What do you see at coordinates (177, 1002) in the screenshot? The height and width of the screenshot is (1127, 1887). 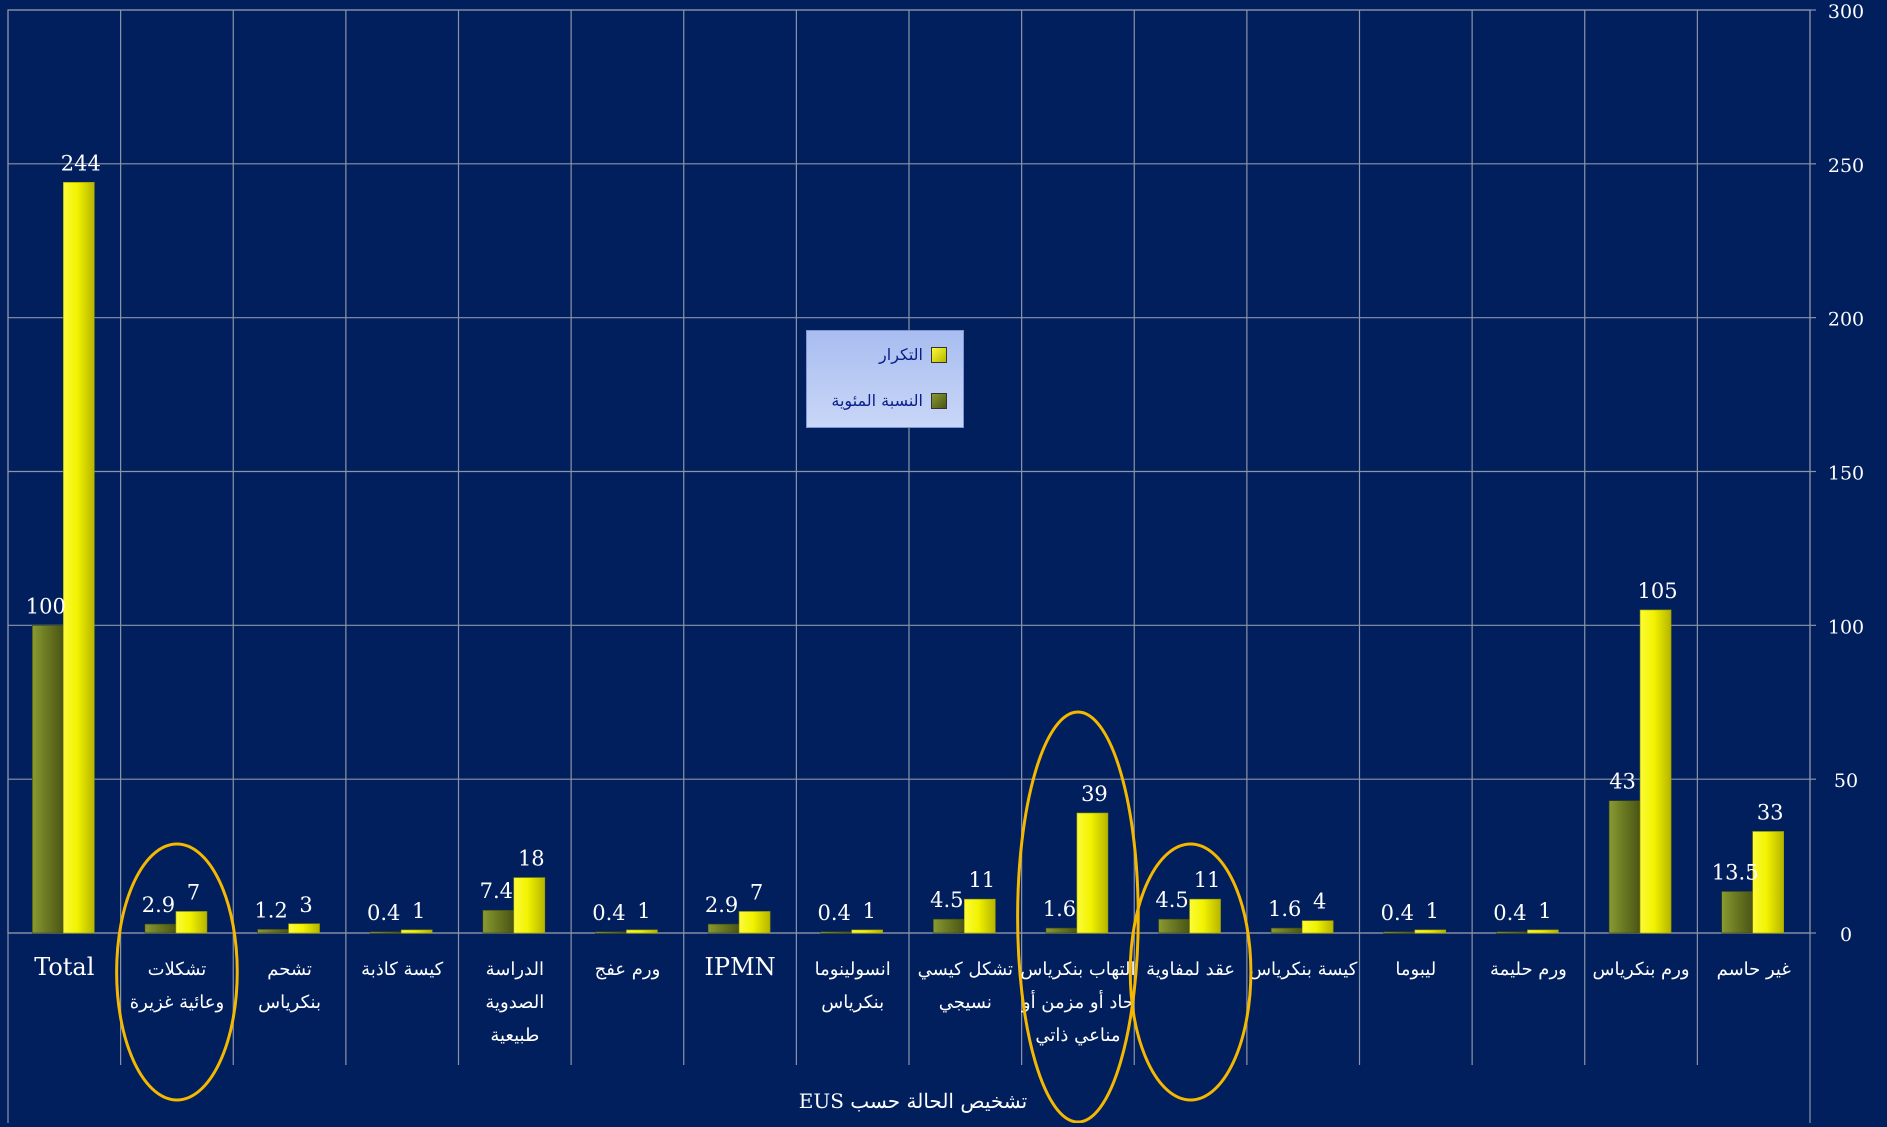 I see `x-tick-label-line: وعائية غزيرة` at bounding box center [177, 1002].